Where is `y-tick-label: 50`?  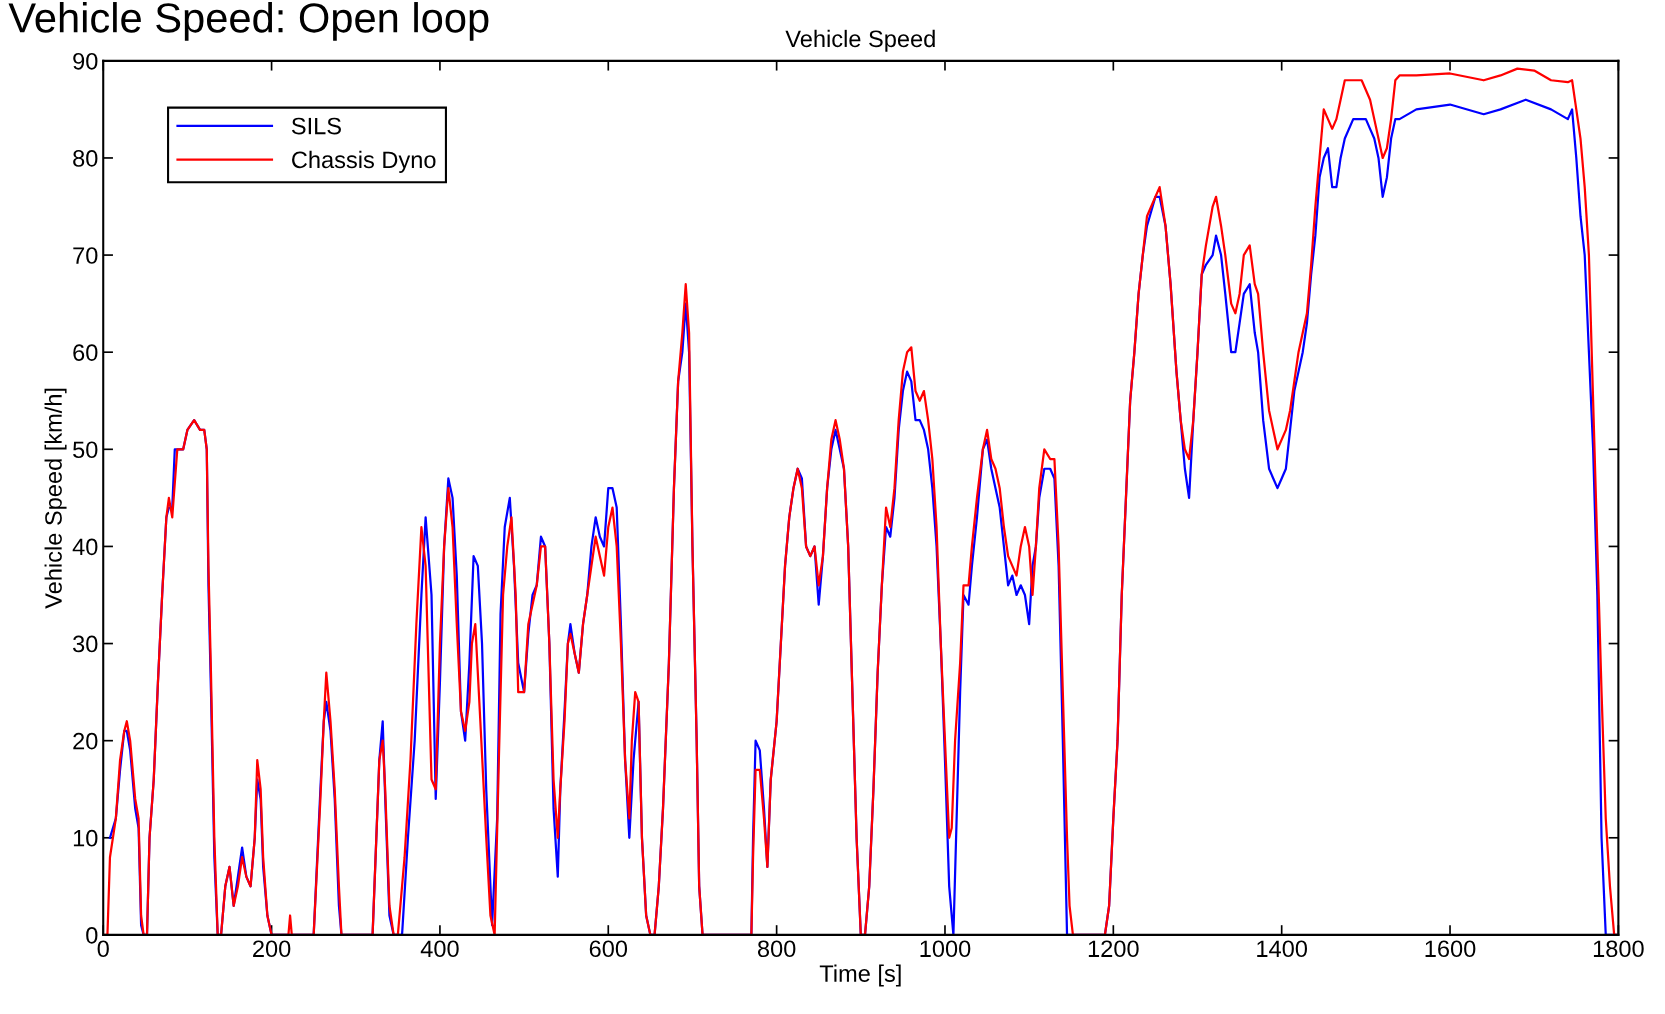
y-tick-label: 50 is located at coordinates (85, 450).